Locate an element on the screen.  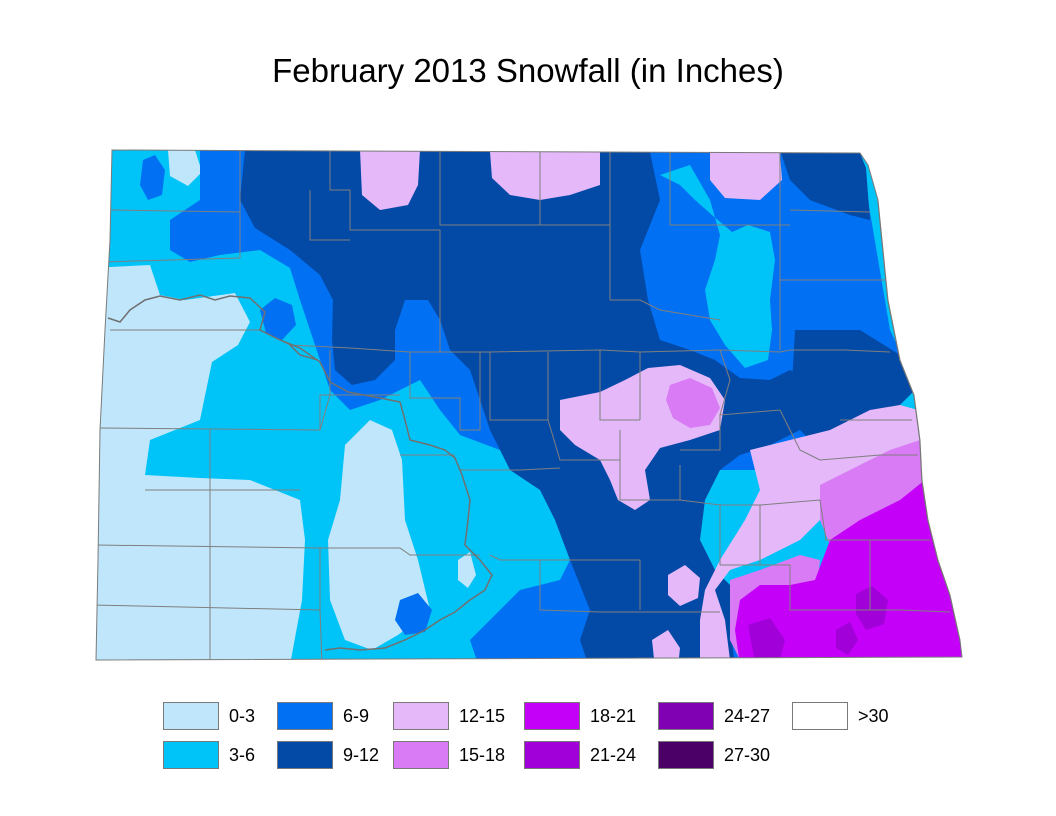
map-title: February 2013 Snowfall (in Inches) is located at coordinates (528, 70).